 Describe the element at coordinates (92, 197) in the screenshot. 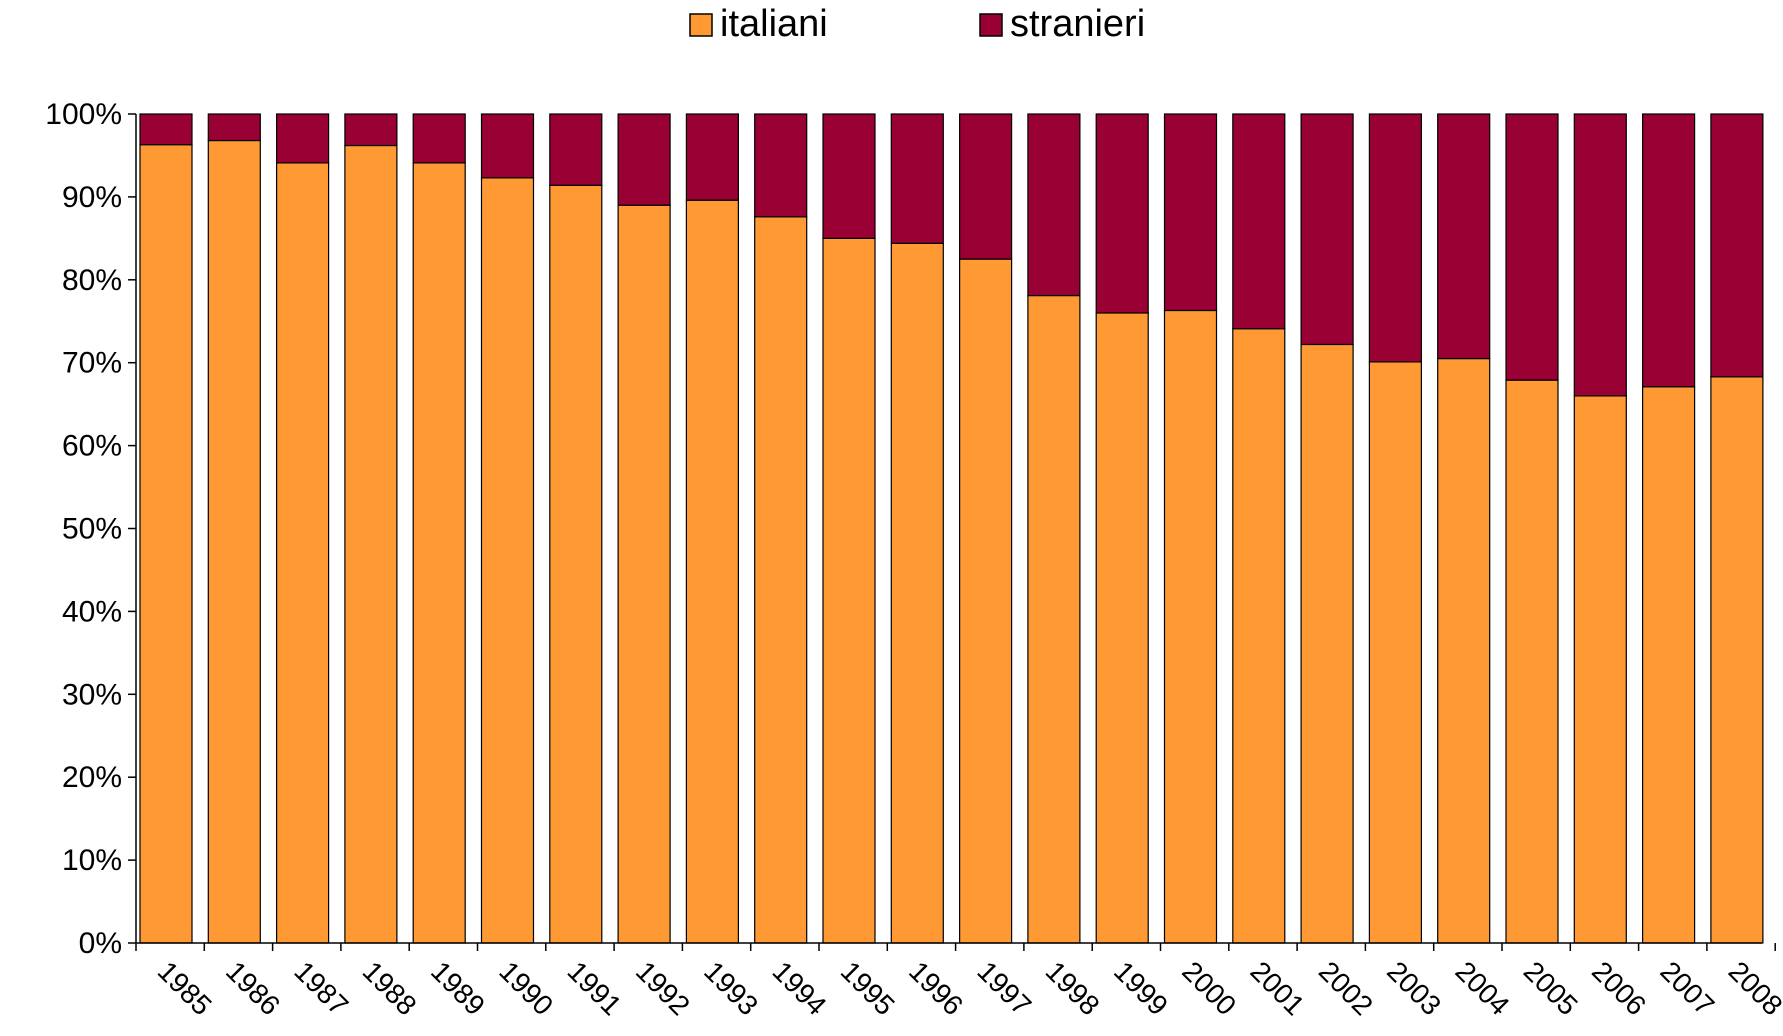

I see `y-tick-label: 90%` at that location.